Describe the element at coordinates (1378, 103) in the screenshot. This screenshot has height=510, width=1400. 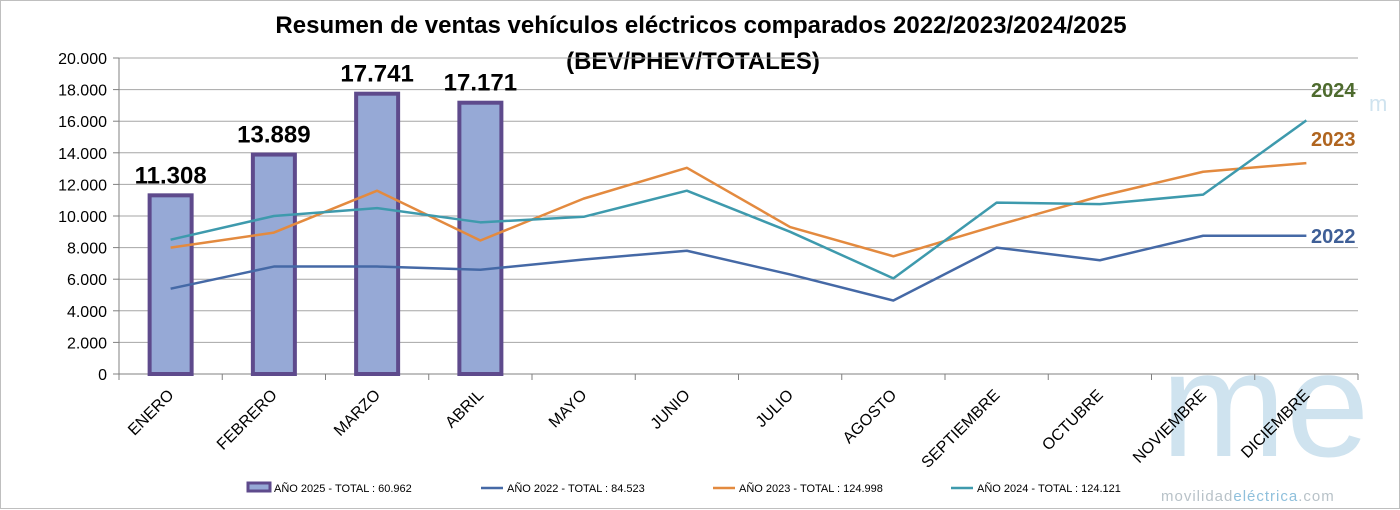
I see `watermark-corner-fragment: m` at that location.